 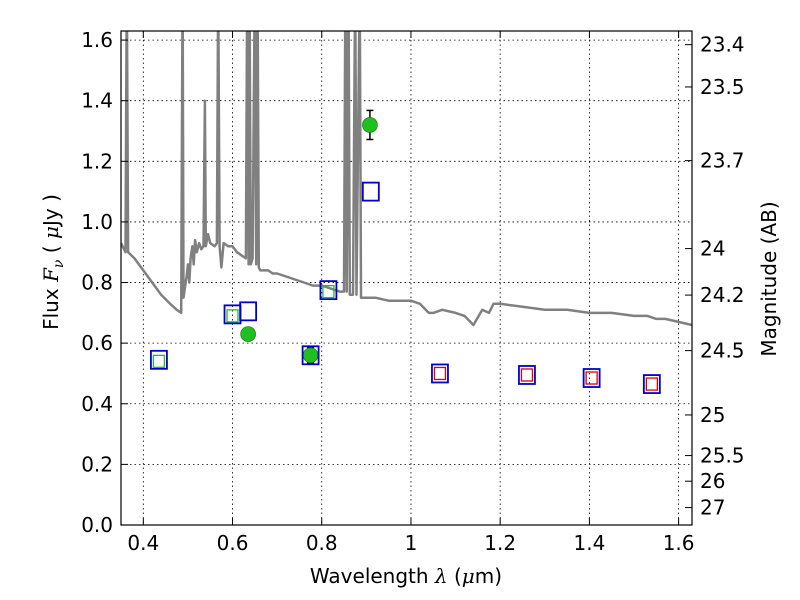 What do you see at coordinates (97, 404) in the screenshot?
I see `y-tick-label: 0.4` at bounding box center [97, 404].